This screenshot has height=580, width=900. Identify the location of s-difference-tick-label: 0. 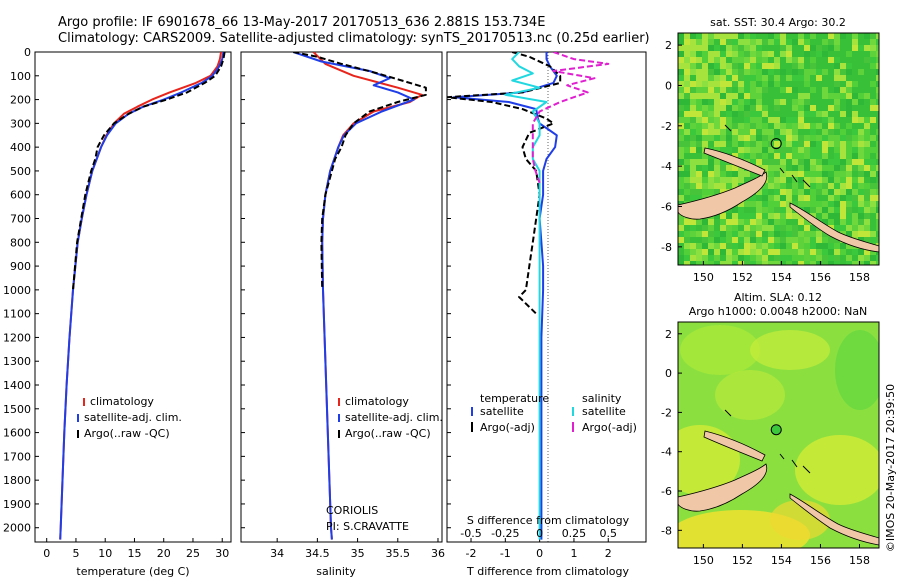
(539, 533).